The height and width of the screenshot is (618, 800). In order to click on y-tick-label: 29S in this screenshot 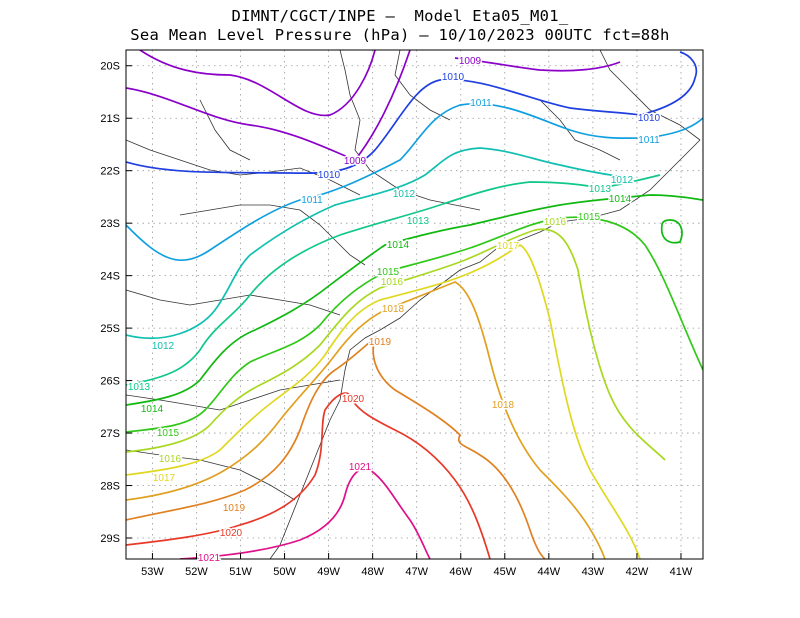, I will do `click(110, 539)`.